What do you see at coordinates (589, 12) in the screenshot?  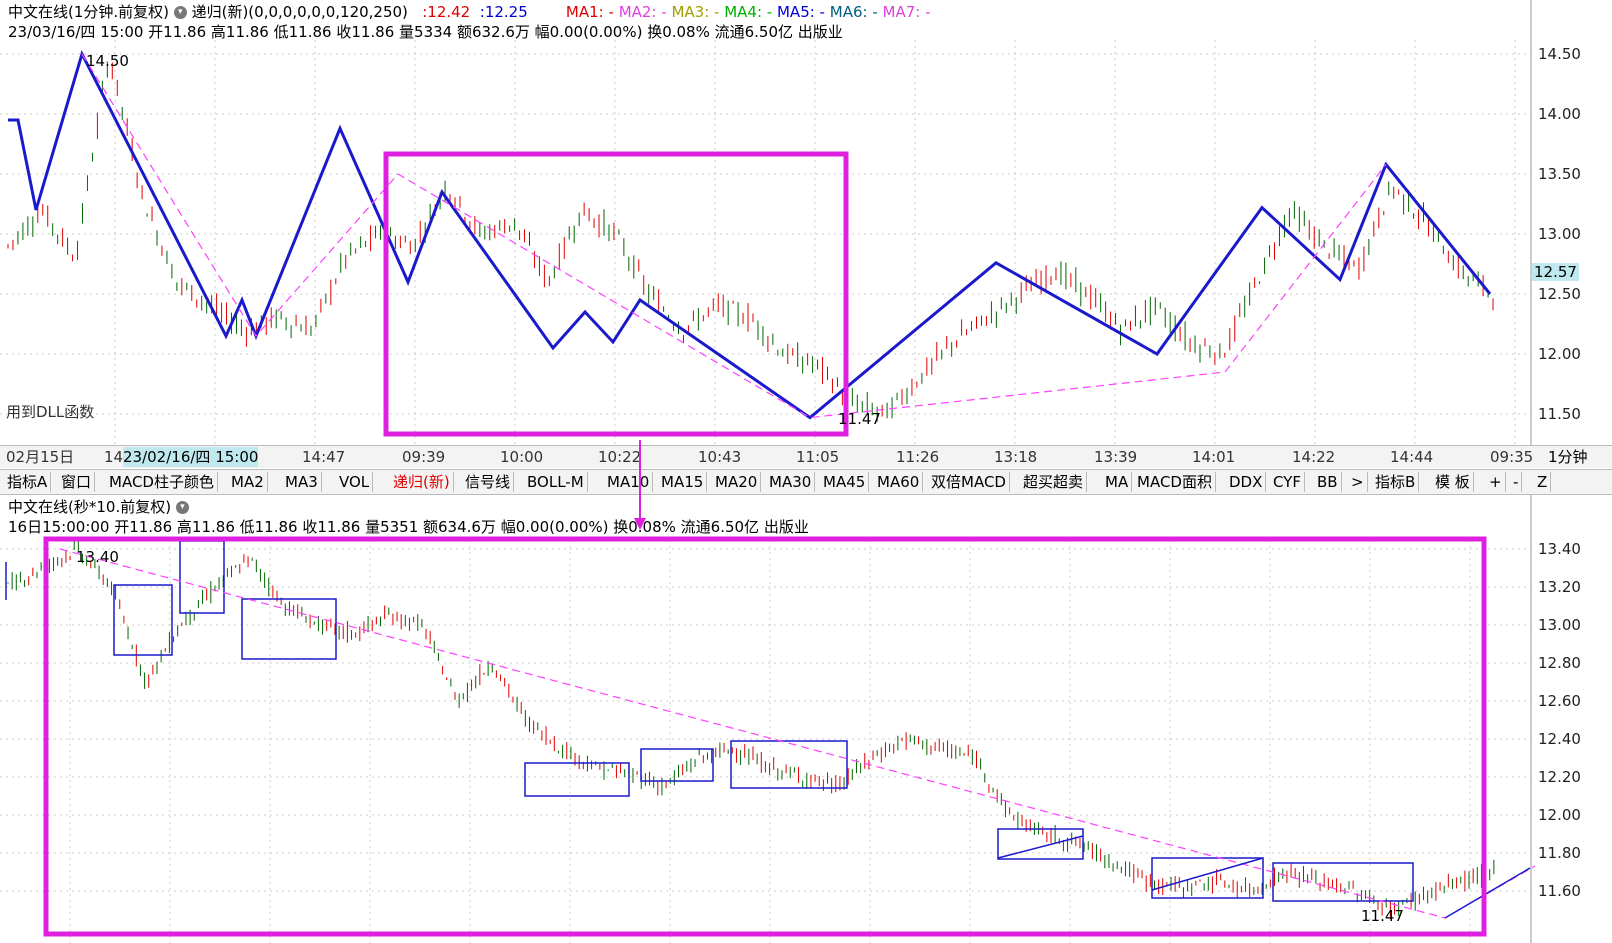 I see `ma1-label: MA1: -` at bounding box center [589, 12].